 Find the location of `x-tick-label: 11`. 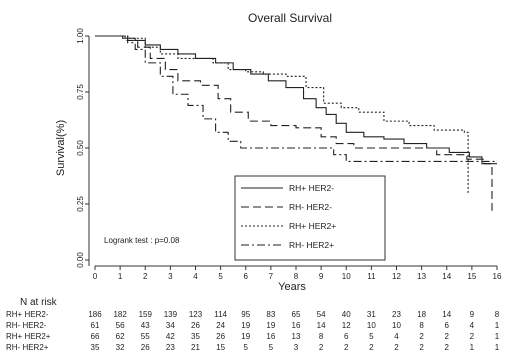

x-tick-label: 11 is located at coordinates (371, 276).